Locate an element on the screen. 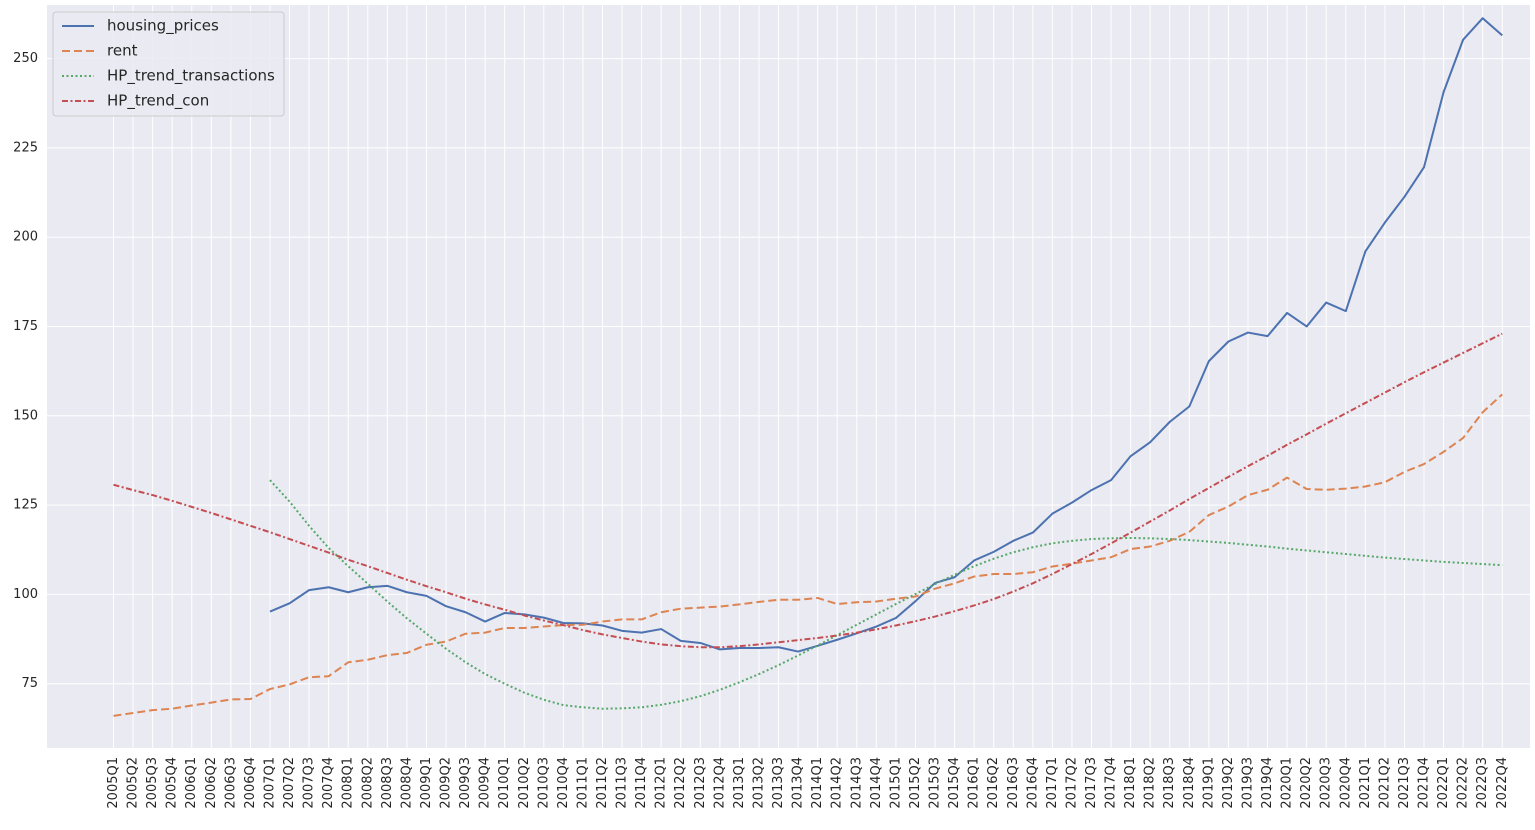  legend-label: housing_prices is located at coordinates (163, 26).